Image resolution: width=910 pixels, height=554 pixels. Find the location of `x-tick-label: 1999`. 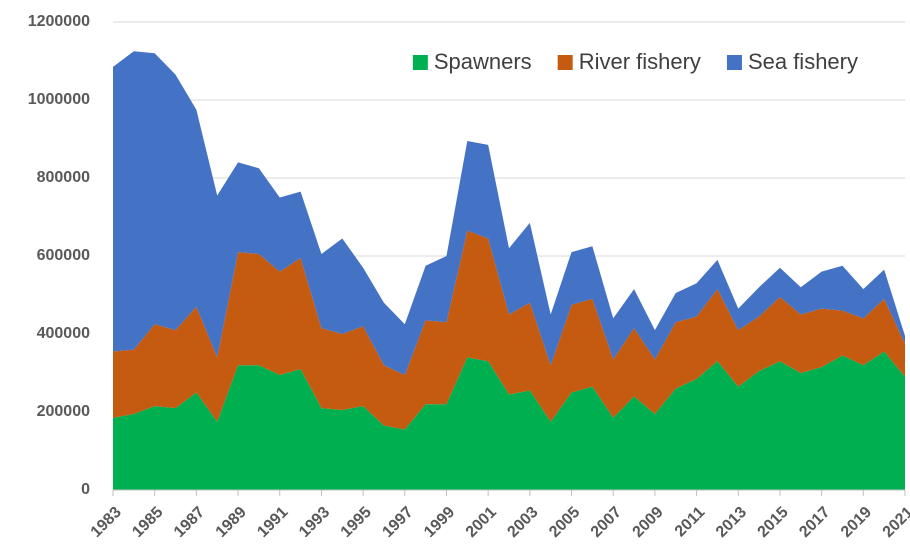

x-tick-label: 1999 is located at coordinates (439, 522).